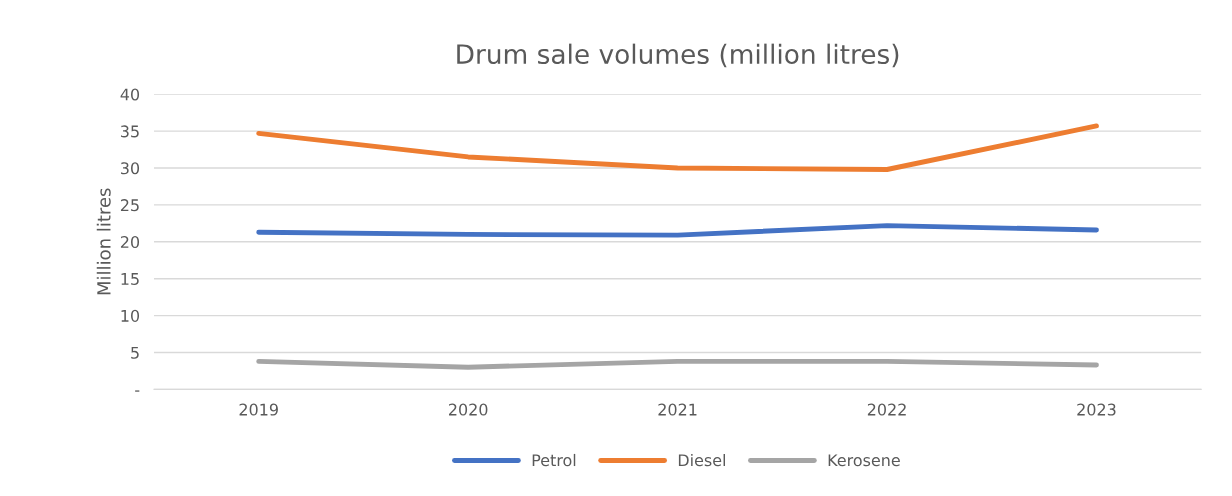 The image size is (1232, 496). What do you see at coordinates (677, 409) in the screenshot?
I see `x-tick-label: 2021` at bounding box center [677, 409].